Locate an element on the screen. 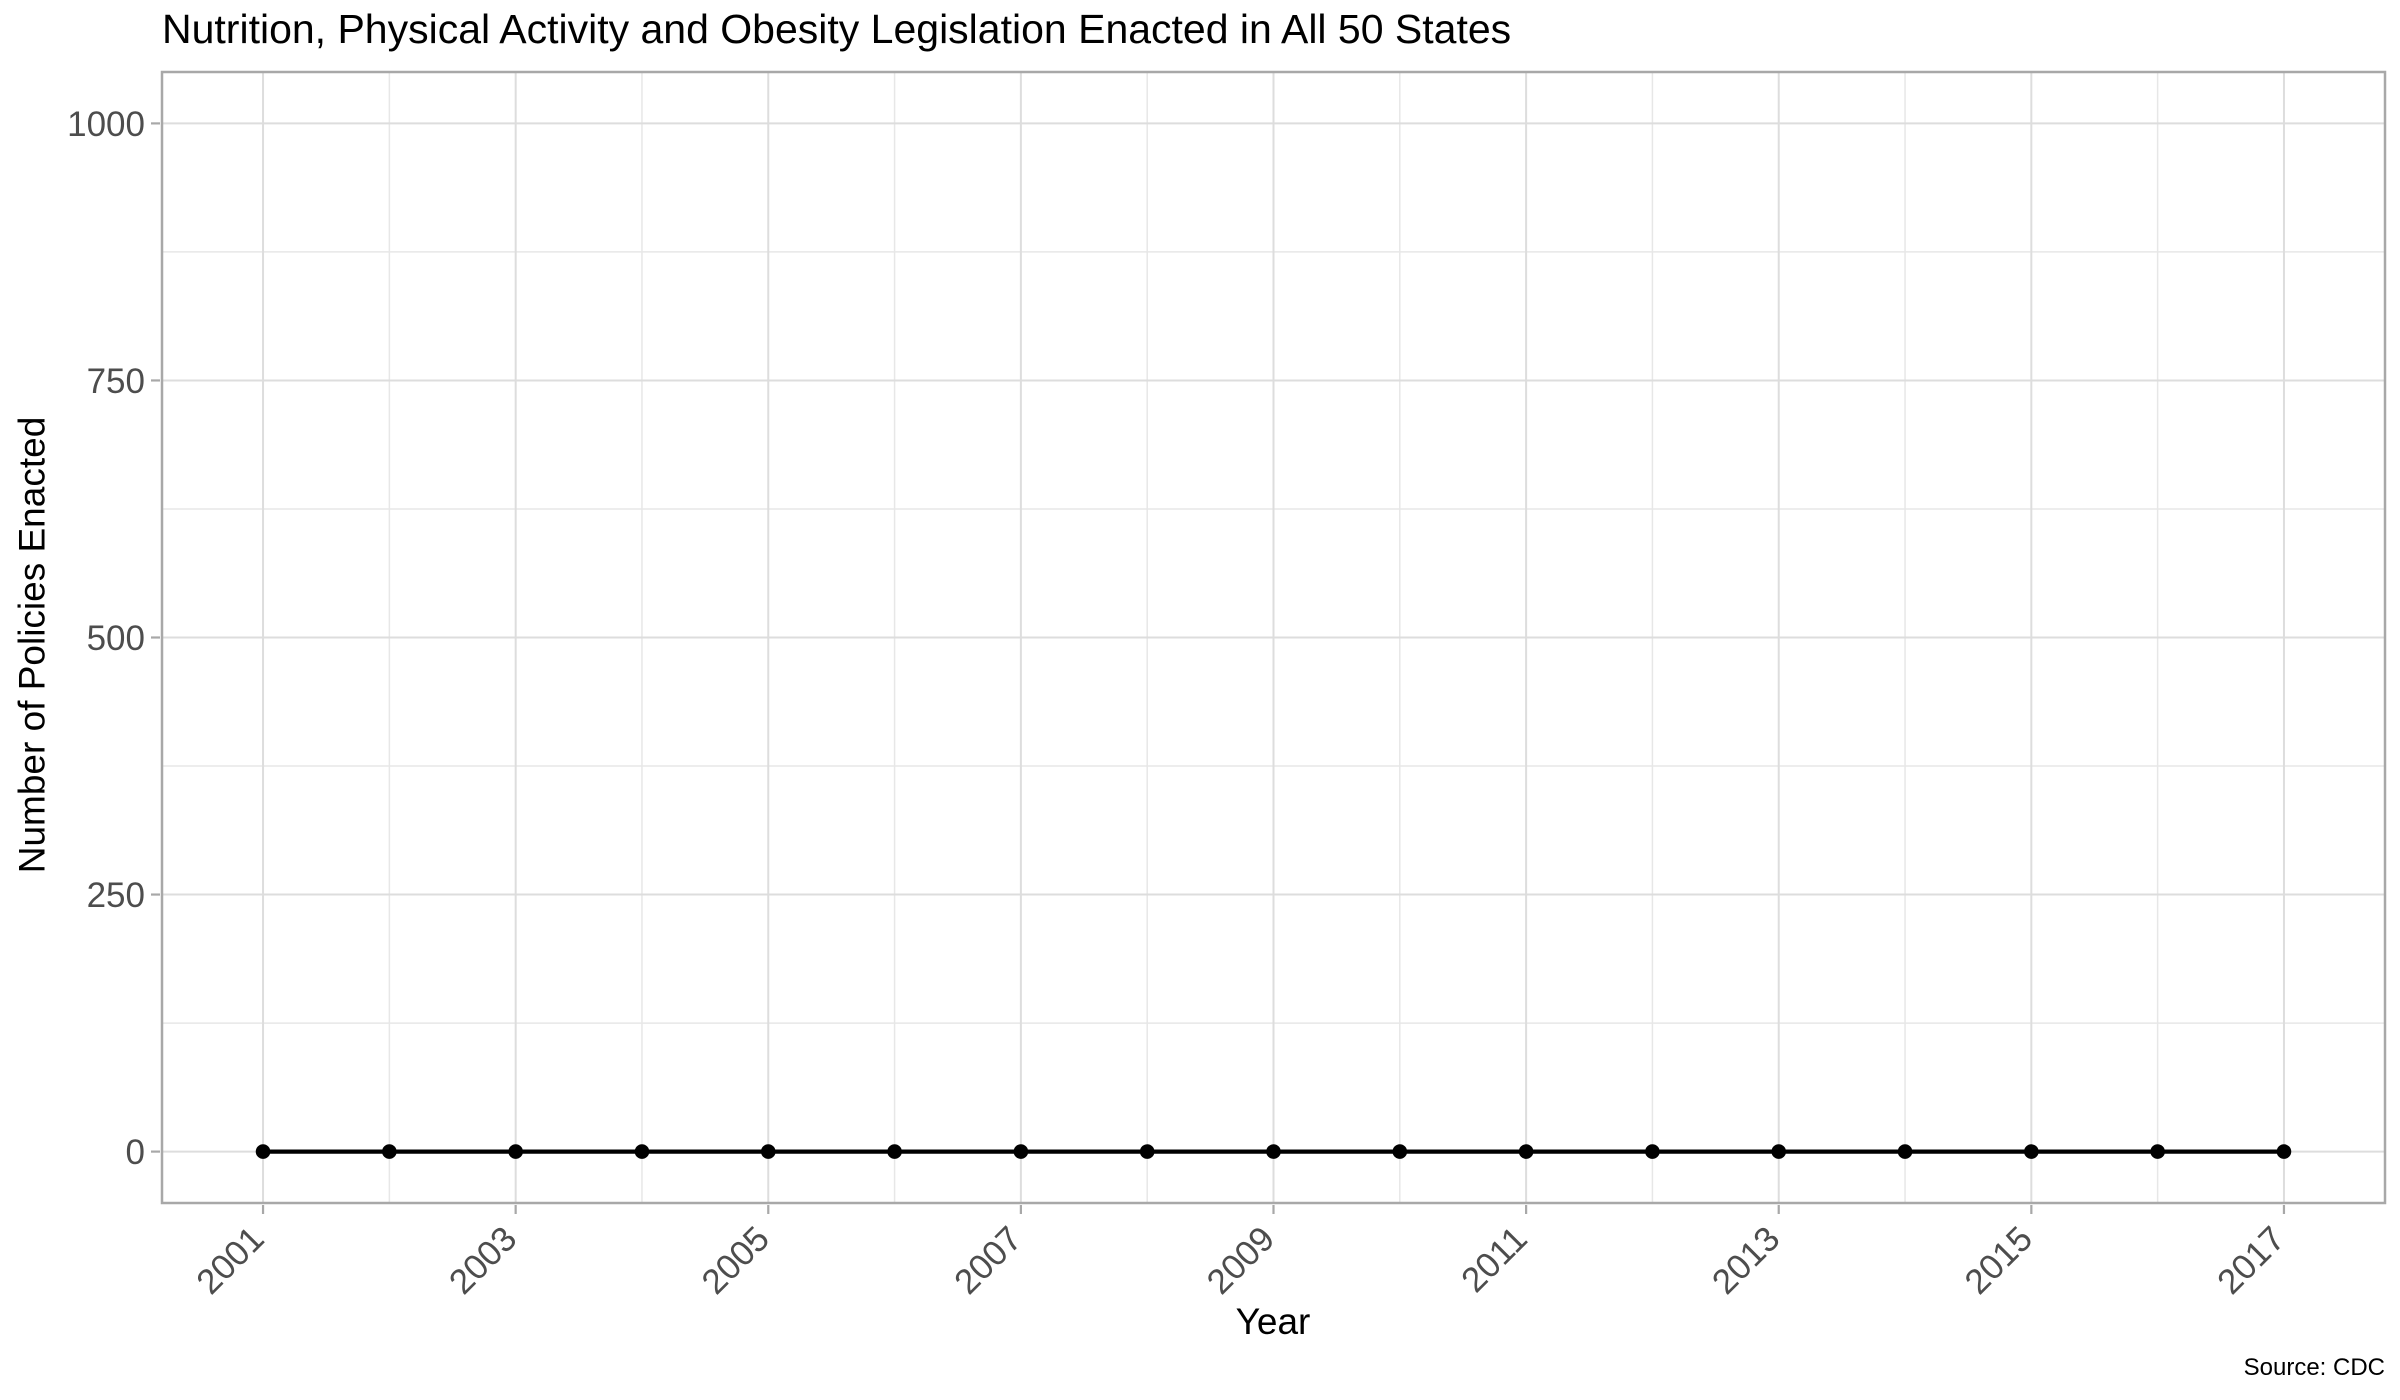 The height and width of the screenshot is (1400, 2400). y-tick-labels: 0 250 500 750 1000 is located at coordinates (106, 638).